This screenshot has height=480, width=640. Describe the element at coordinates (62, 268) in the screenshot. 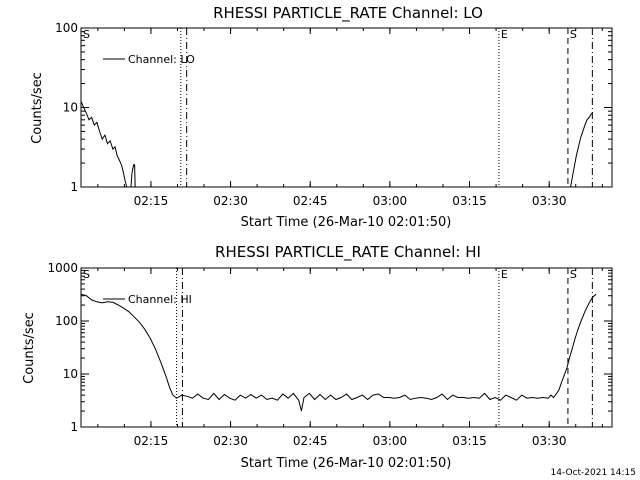

I see `y-tick-label: 1000` at that location.